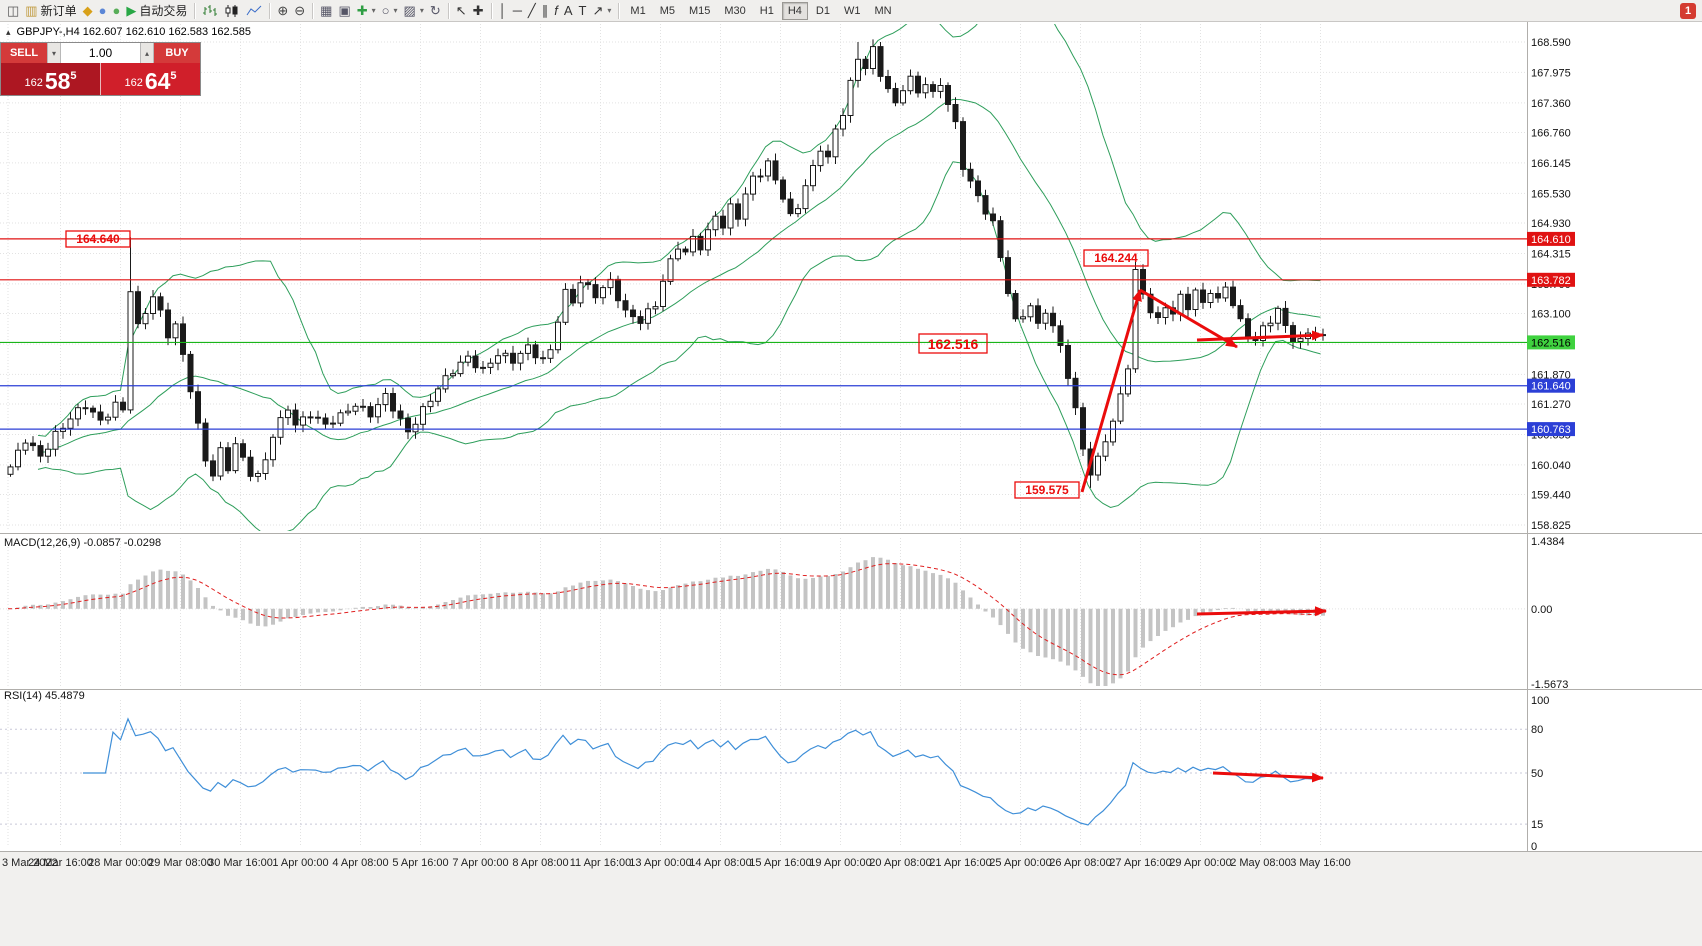 The image size is (1702, 946). What do you see at coordinates (1688, 10) in the screenshot?
I see `notifications-badge: 1` at bounding box center [1688, 10].